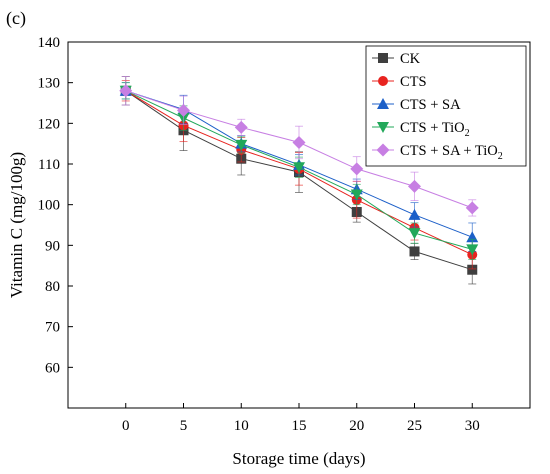 The width and height of the screenshot is (550, 474). What do you see at coordinates (413, 82) in the screenshot?
I see `legend-entry: CTS` at bounding box center [413, 82].